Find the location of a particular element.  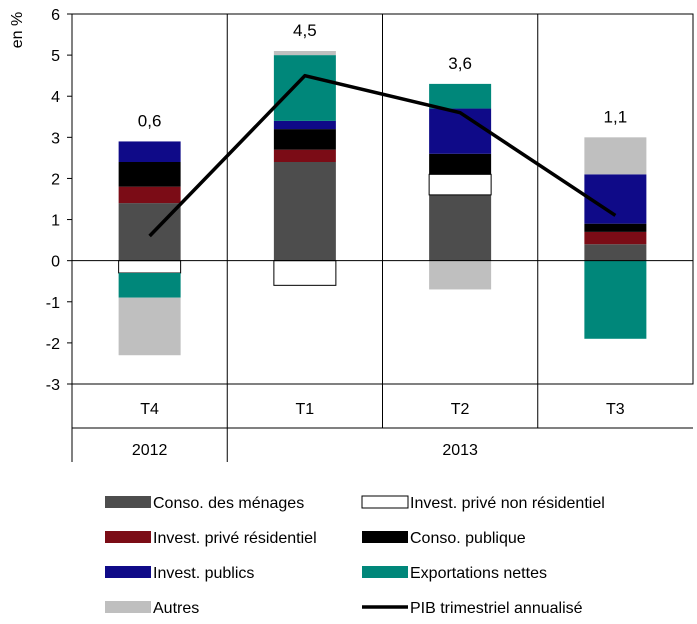

y-axis-label: en % is located at coordinates (17, 30).